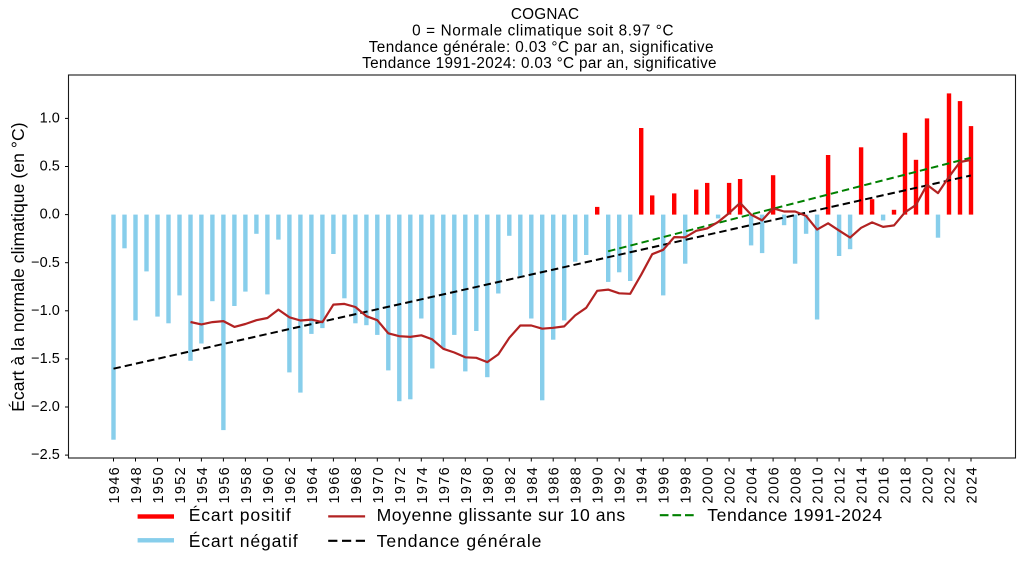 The height and width of the screenshot is (573, 1024). I want to click on svg-text: 2006, so click(775, 484).